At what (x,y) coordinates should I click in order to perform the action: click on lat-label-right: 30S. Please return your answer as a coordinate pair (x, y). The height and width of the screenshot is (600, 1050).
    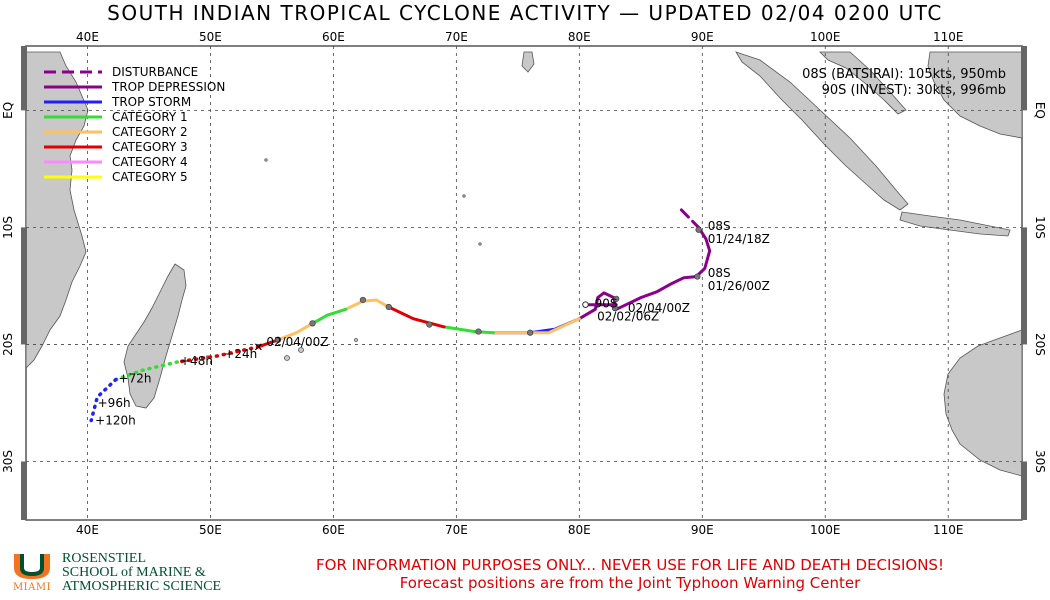
    Looking at the image, I should click on (1040, 461).